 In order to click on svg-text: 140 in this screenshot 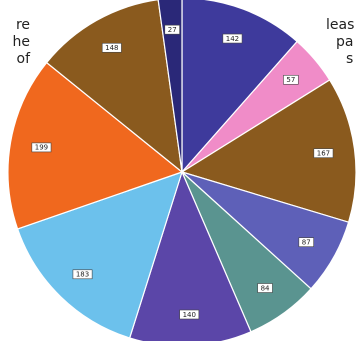, I will do `click(189, 315)`.